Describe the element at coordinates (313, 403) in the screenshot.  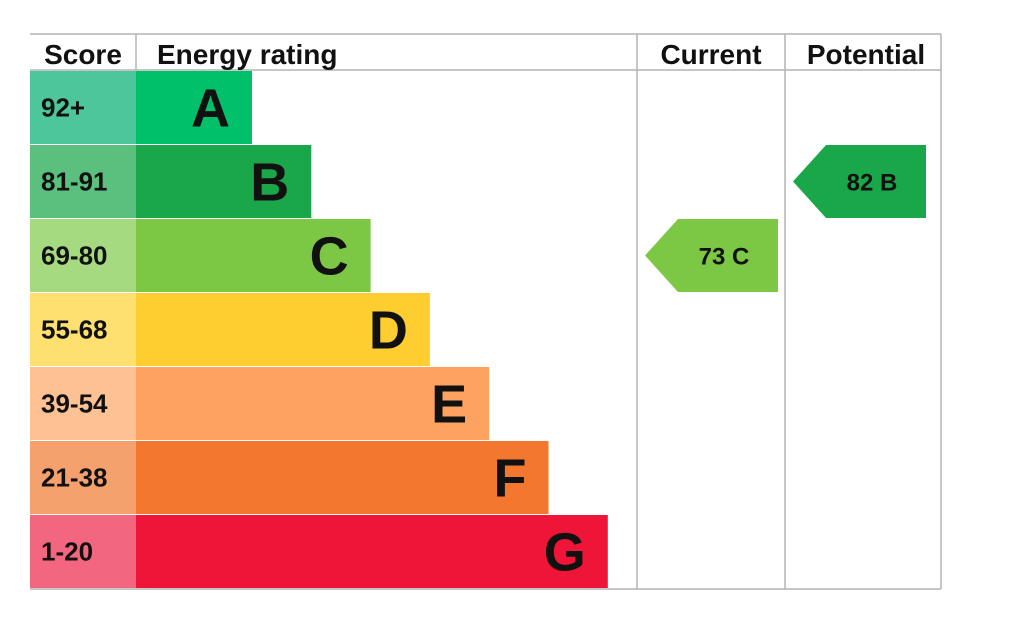
I see `band-bar-e` at that location.